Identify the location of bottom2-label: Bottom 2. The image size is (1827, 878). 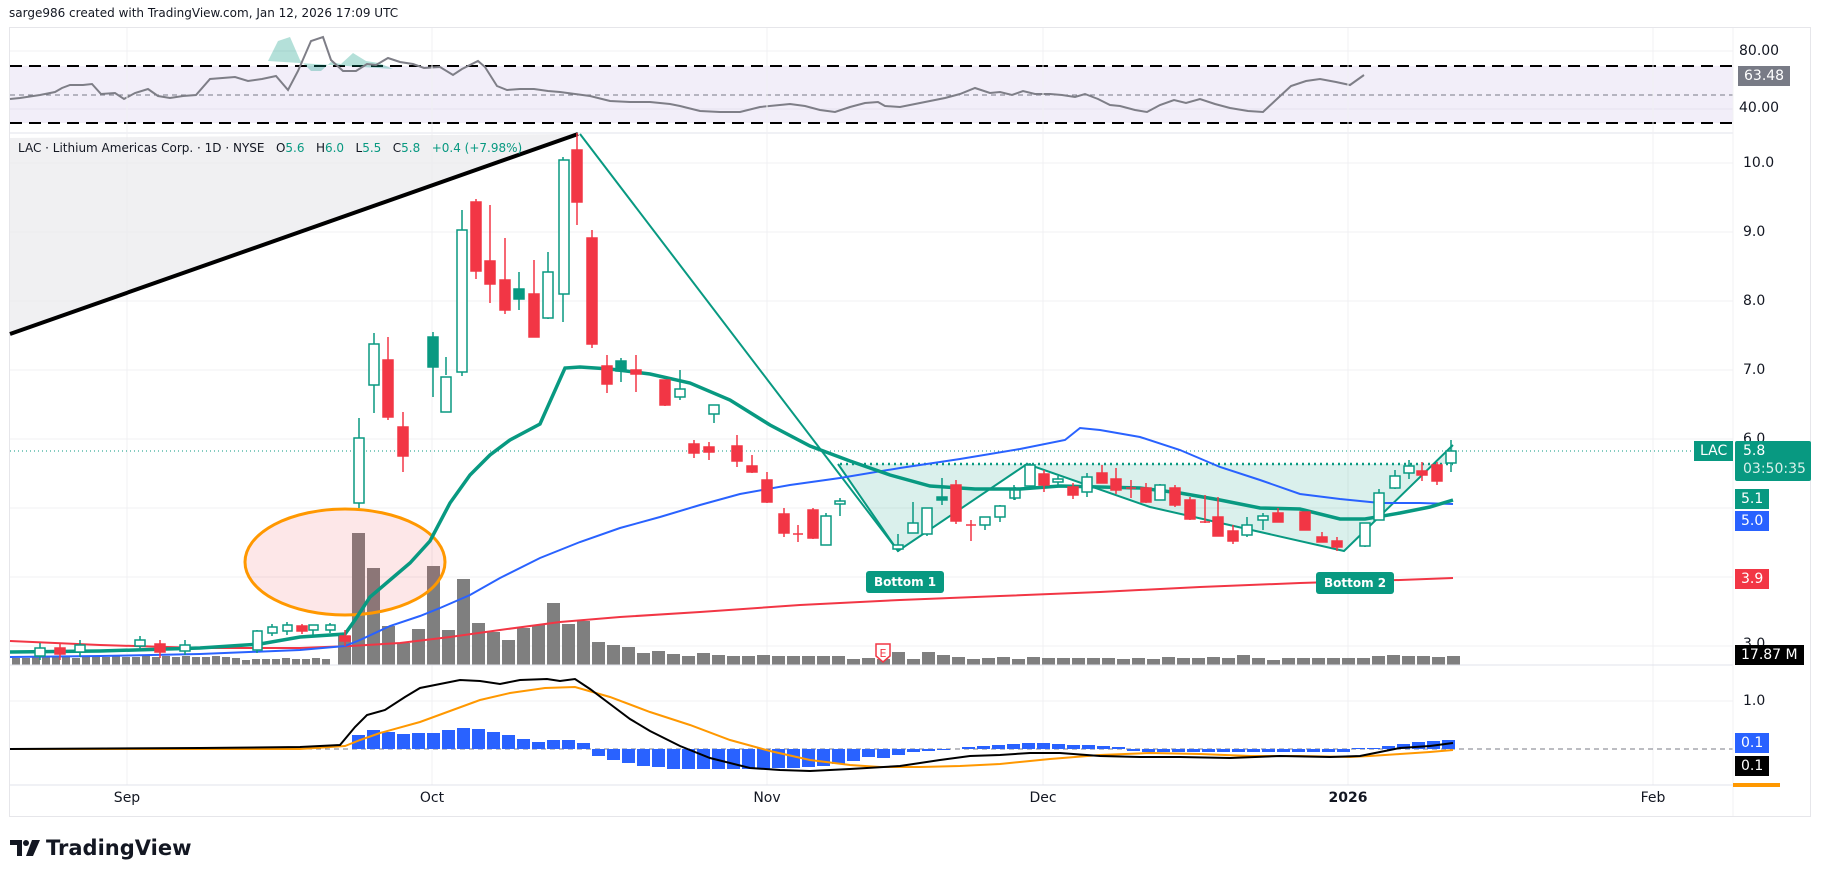
(1355, 583).